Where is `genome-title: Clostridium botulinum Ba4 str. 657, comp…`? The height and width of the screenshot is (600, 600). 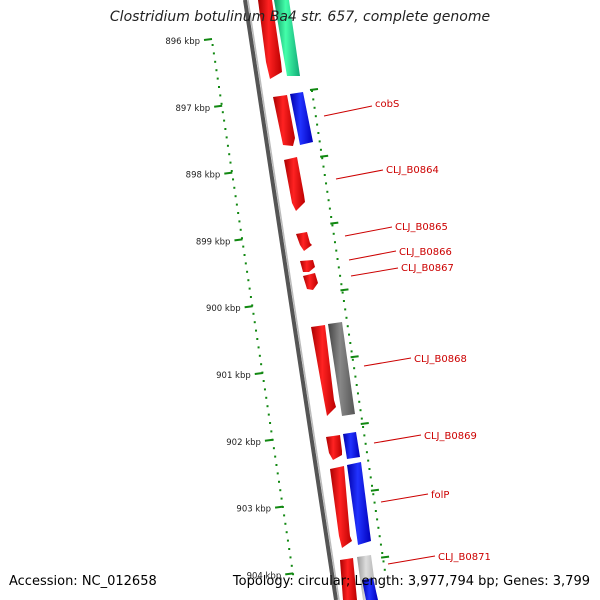
genome-title: Clostridium botulinum Ba4 str. 657, comp… is located at coordinates (300, 17).